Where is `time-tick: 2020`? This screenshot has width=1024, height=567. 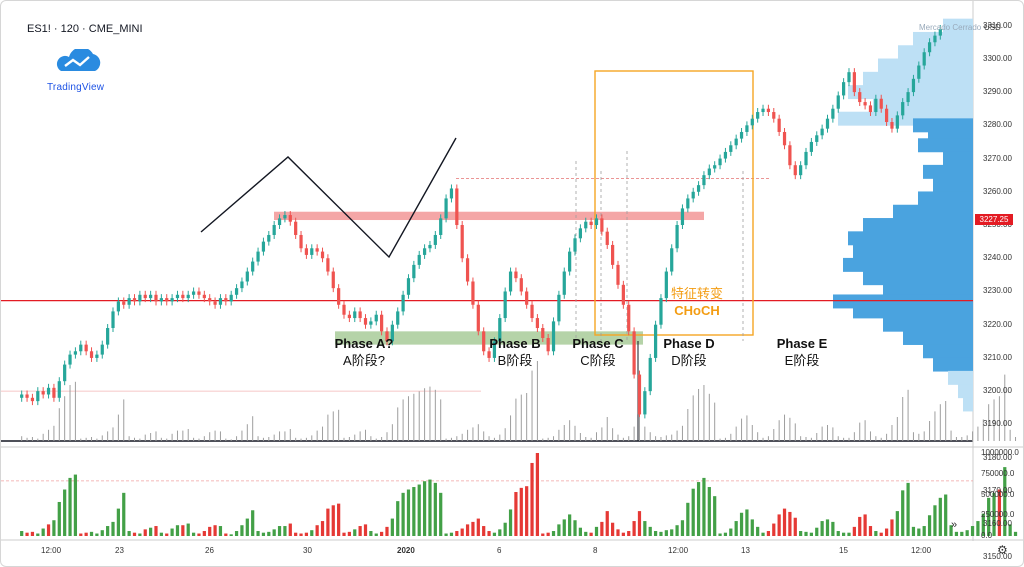 time-tick: 2020 is located at coordinates (406, 550).